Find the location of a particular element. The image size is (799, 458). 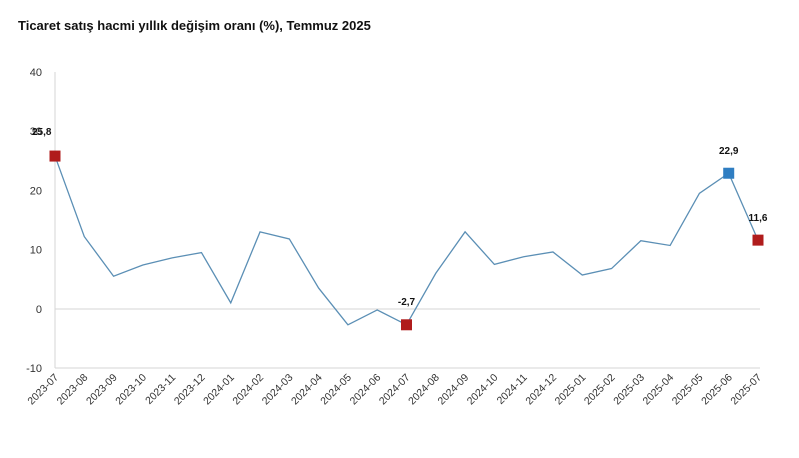

x-tick-label: 2024-08 is located at coordinates (424, 390).